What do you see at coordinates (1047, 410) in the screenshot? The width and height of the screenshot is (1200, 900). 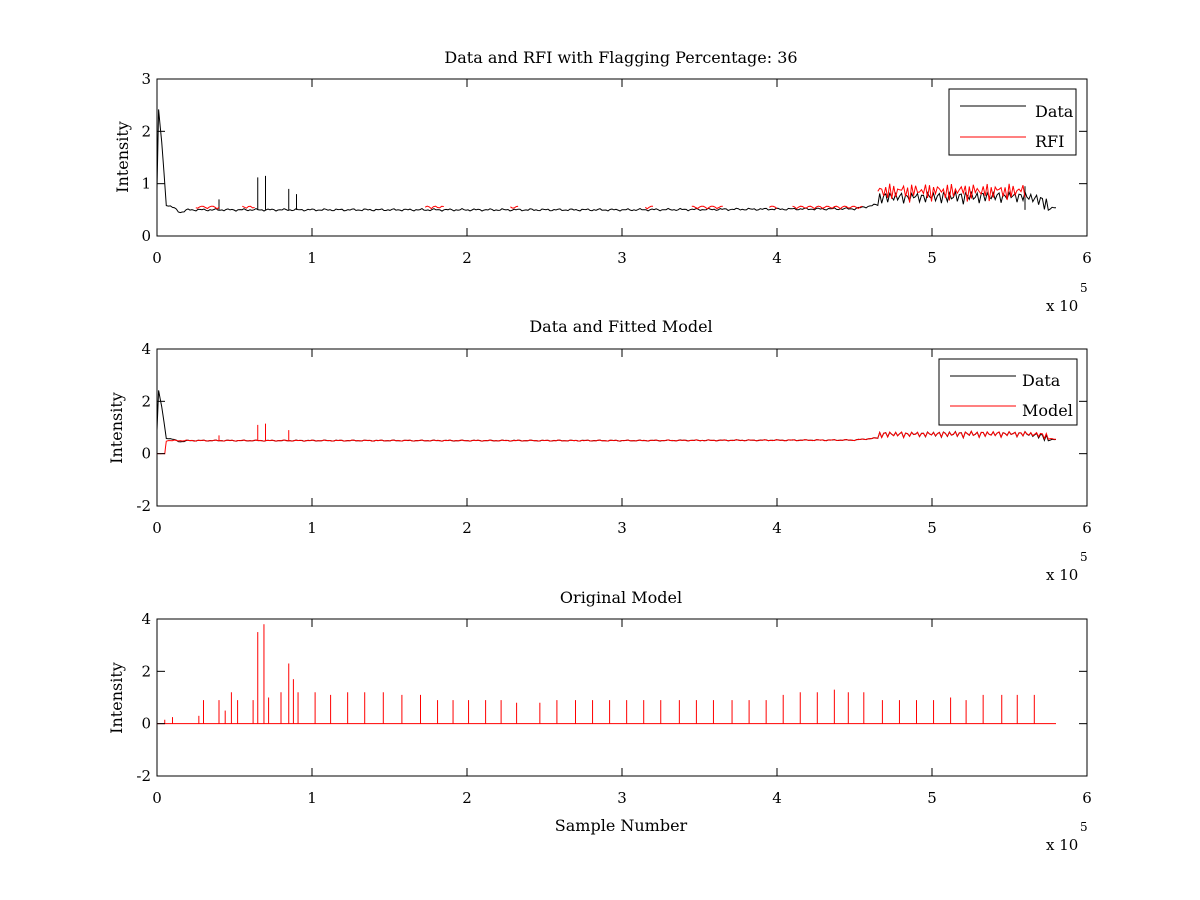 I see `legend-label-model: Model` at bounding box center [1047, 410].